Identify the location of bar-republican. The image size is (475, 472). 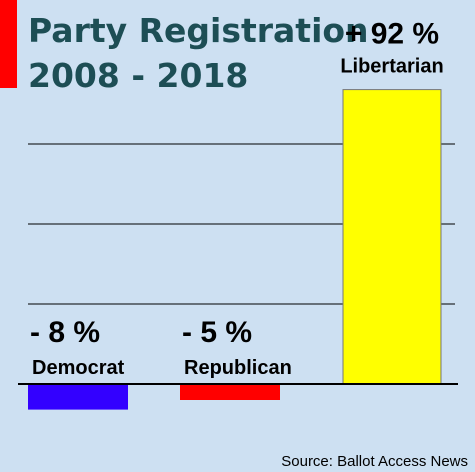
(230, 392).